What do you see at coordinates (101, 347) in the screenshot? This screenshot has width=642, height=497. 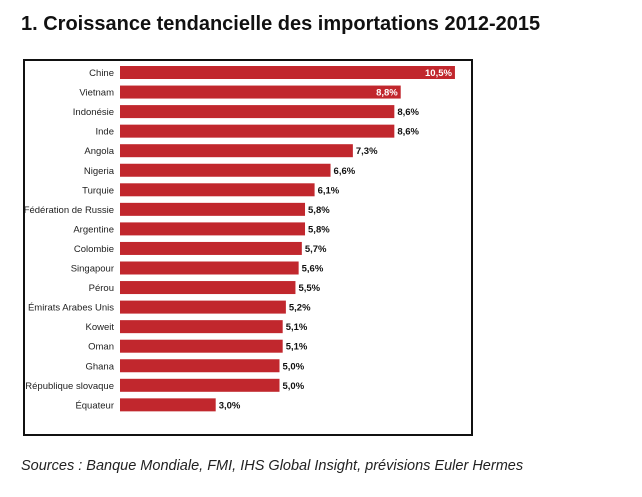 I see `category-label: Oman` at bounding box center [101, 347].